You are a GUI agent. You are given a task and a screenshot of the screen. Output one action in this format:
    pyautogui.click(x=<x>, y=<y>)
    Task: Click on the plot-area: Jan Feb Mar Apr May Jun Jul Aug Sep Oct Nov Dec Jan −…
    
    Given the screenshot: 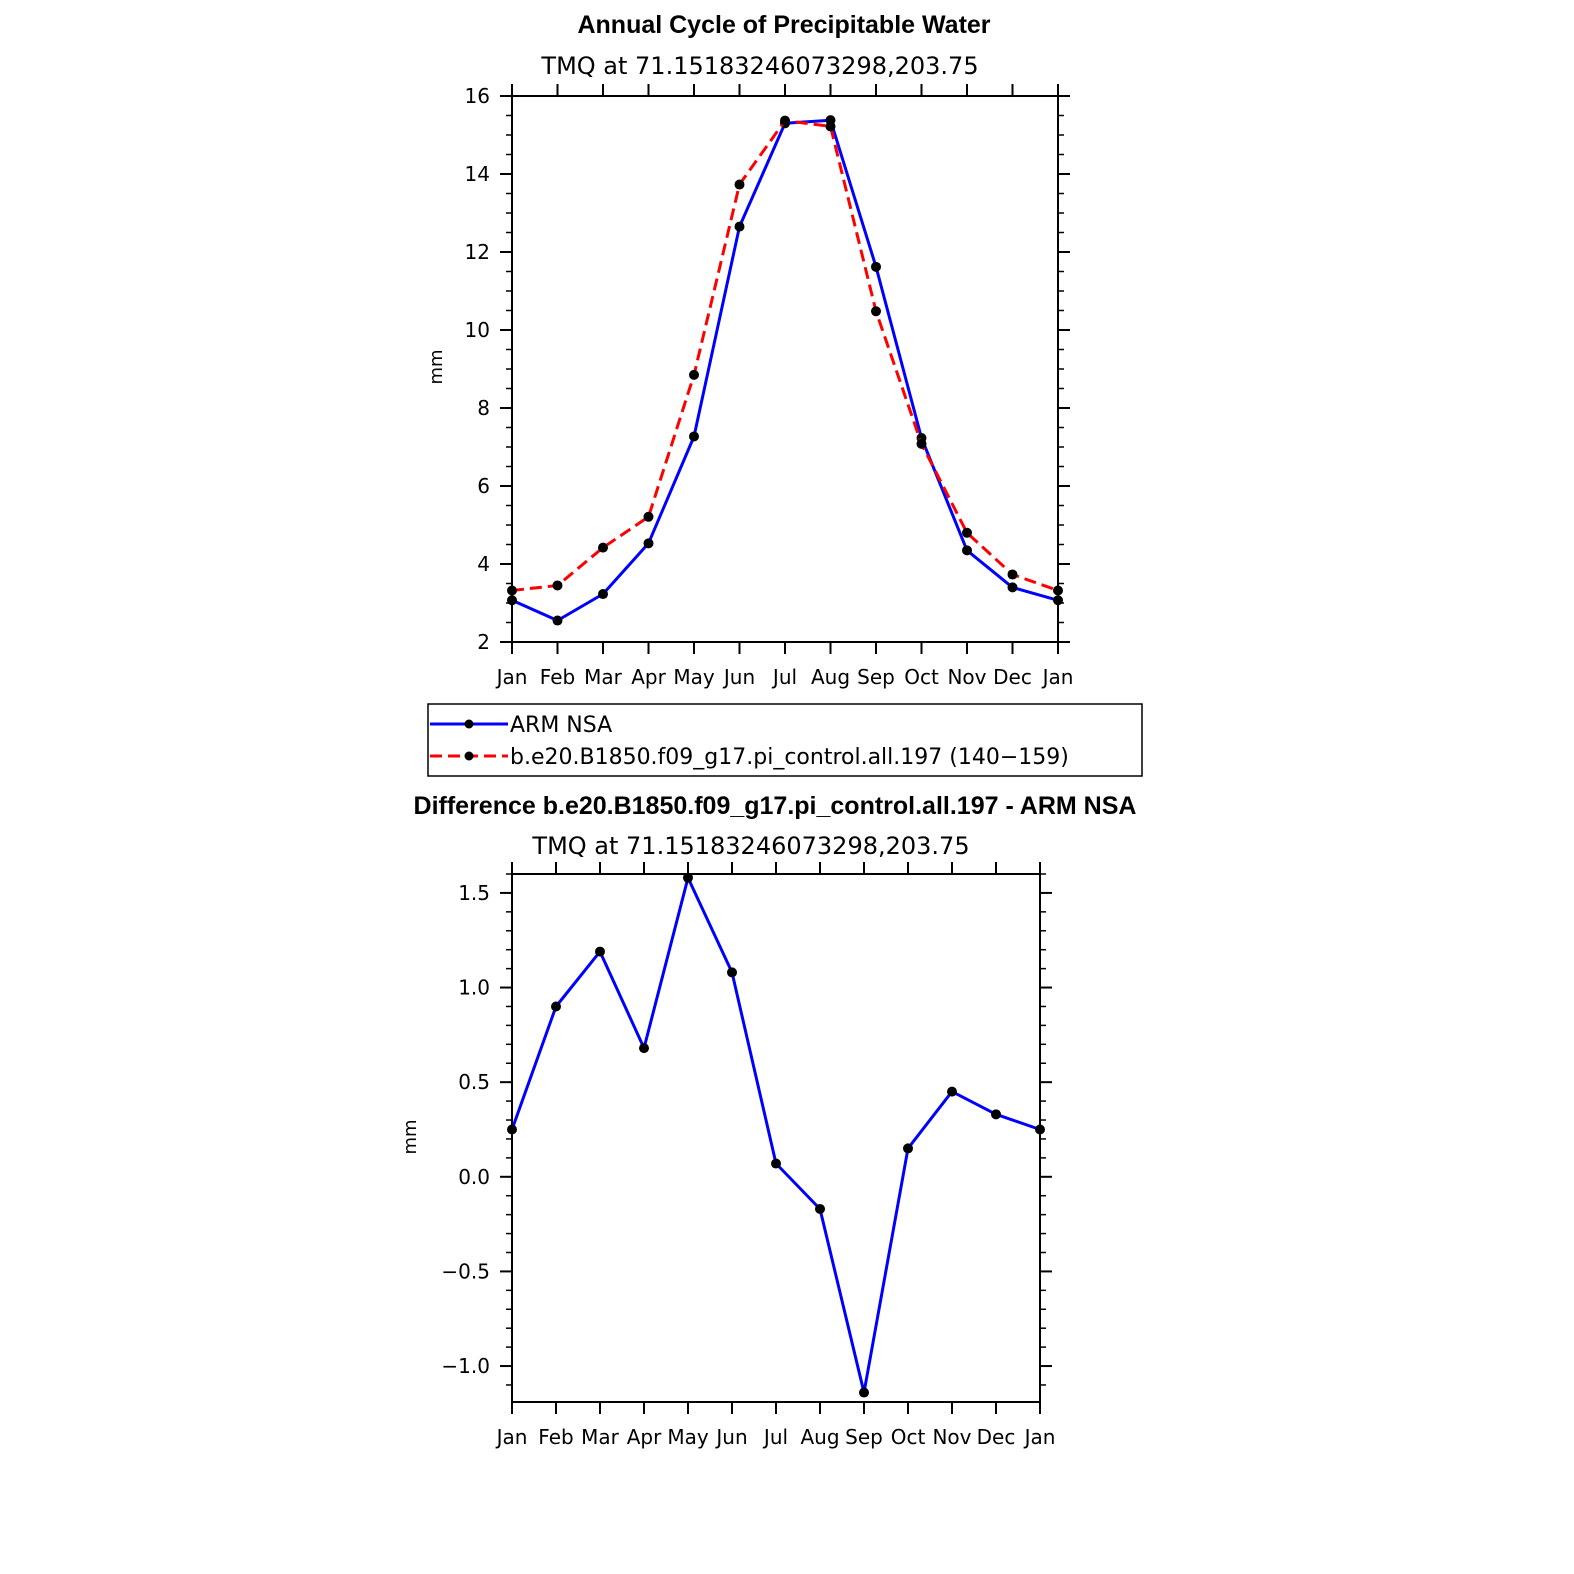 What is the action you would take?
    pyautogui.click(x=748, y=1155)
    